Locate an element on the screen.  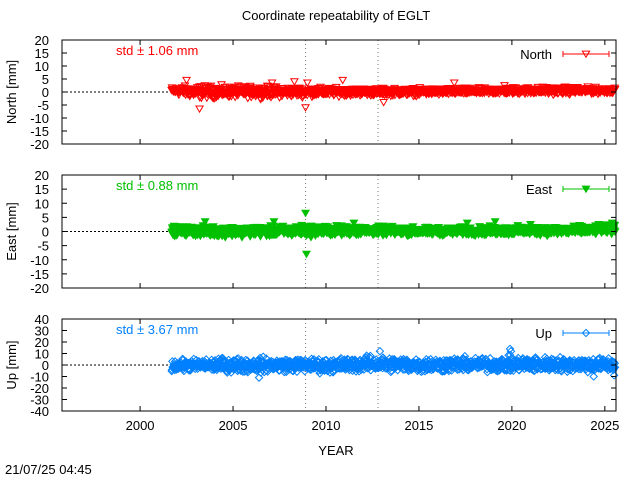
ytick-label-up-8: -40 is located at coordinates (39, 411).